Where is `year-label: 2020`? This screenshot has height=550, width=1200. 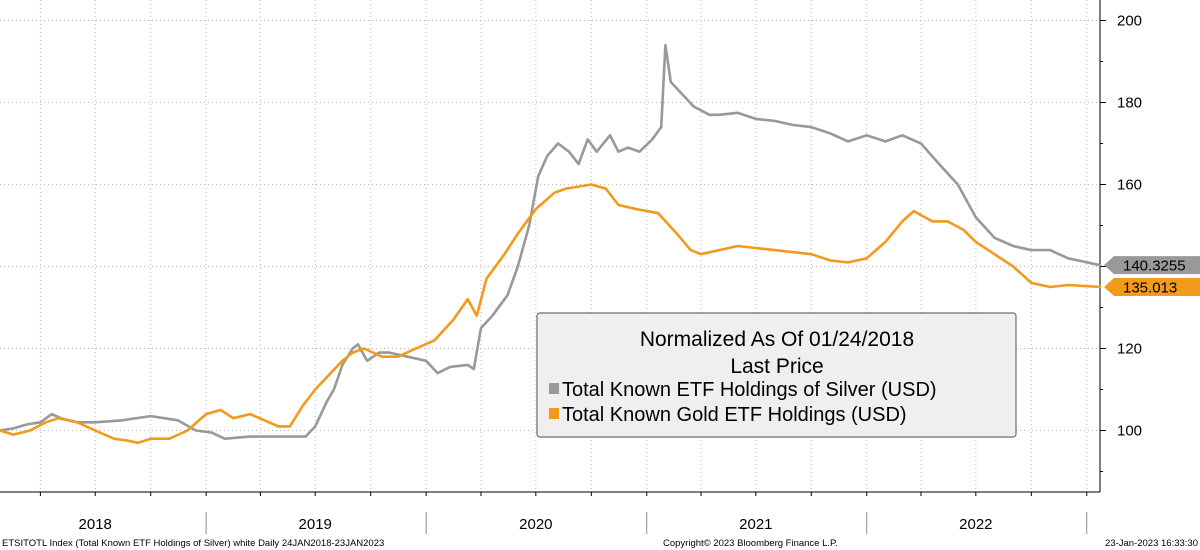 year-label: 2020 is located at coordinates (535, 524).